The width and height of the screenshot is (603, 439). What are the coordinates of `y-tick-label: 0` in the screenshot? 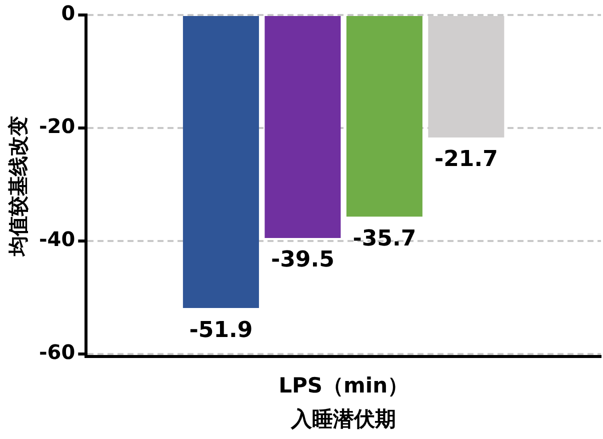 It's located at (68, 13).